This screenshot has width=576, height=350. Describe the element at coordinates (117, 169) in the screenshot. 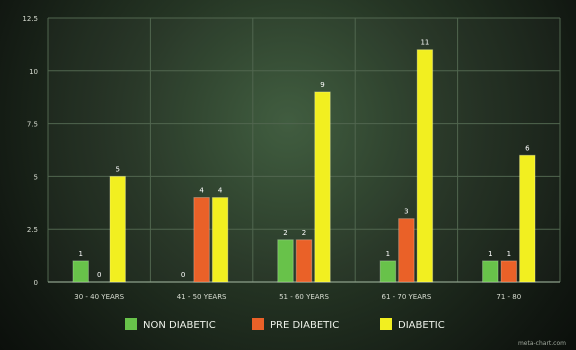

I see `data-label-0-2: 5` at that location.